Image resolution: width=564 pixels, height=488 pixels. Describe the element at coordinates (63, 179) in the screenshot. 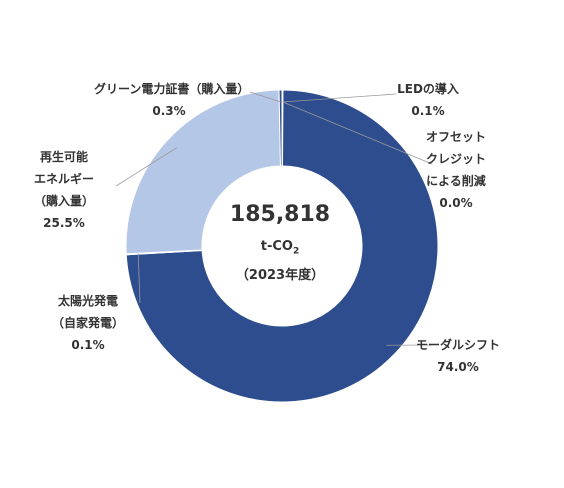

I see `slice-label-4-line-1: エネルギー` at that location.